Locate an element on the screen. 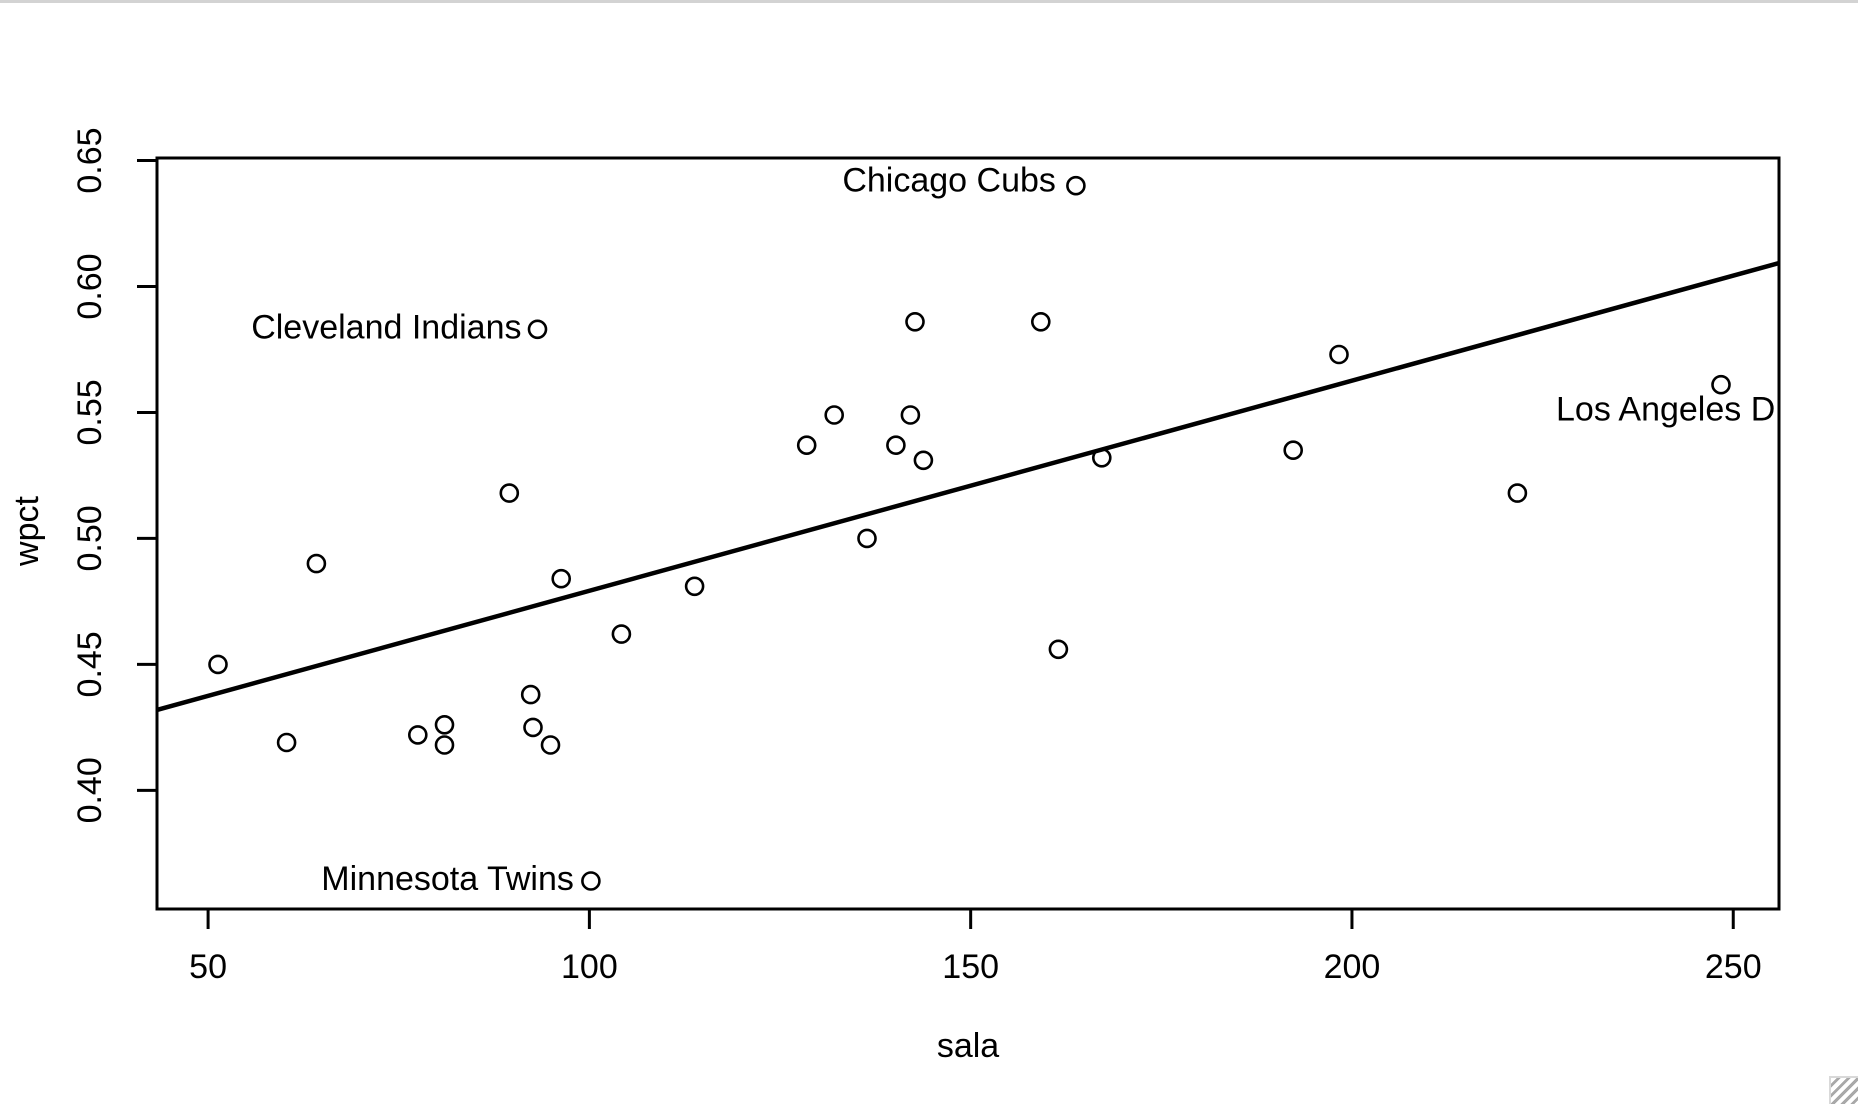  window-top-border is located at coordinates (929, 1).